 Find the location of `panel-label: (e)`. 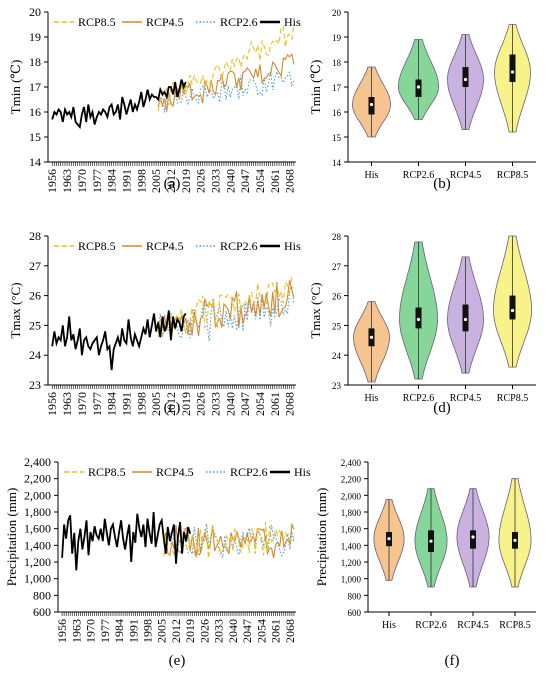

panel-label: (e) is located at coordinates (177, 661).